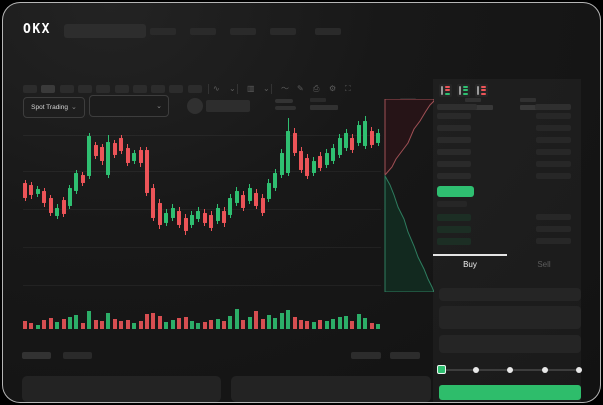 This screenshot has width=603, height=405. What do you see at coordinates (129, 106) in the screenshot?
I see `pair-selector-dropdown: ⌄` at bounding box center [129, 106].